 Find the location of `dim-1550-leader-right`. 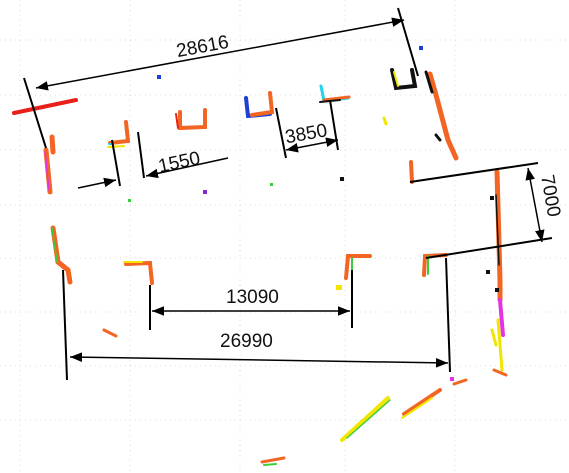

dim-1550-leader-right is located at coordinates (187, 168).